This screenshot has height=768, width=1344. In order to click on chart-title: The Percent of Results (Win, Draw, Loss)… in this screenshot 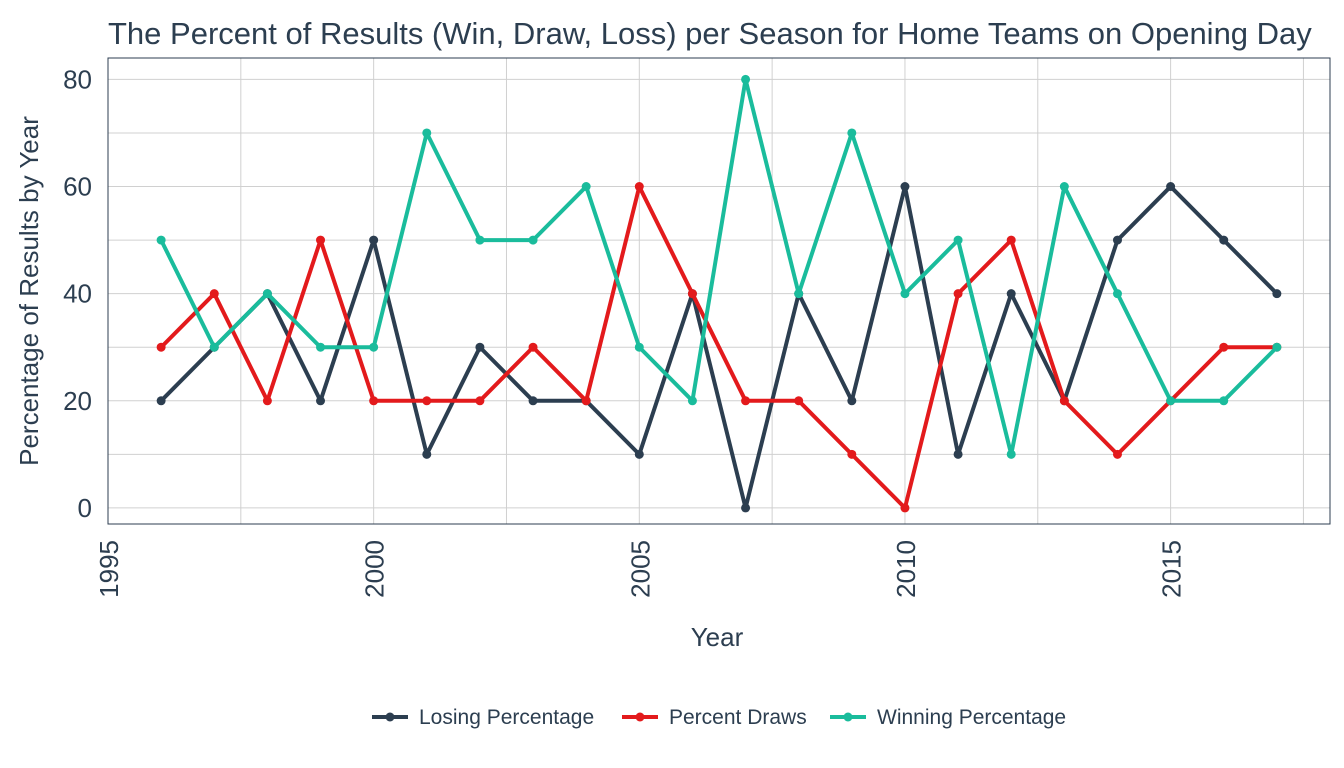, I will do `click(710, 33)`.